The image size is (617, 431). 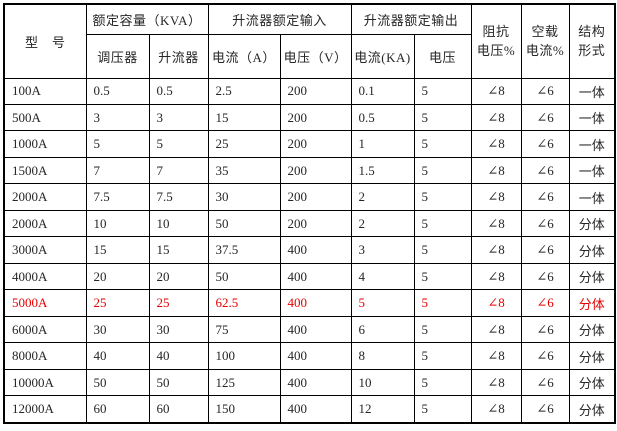 What do you see at coordinates (309, 250) in the screenshot?
I see `table-row: 3000A 15 15 37.5 400 3 5 ∠8 ∠6 分体` at bounding box center [309, 250].